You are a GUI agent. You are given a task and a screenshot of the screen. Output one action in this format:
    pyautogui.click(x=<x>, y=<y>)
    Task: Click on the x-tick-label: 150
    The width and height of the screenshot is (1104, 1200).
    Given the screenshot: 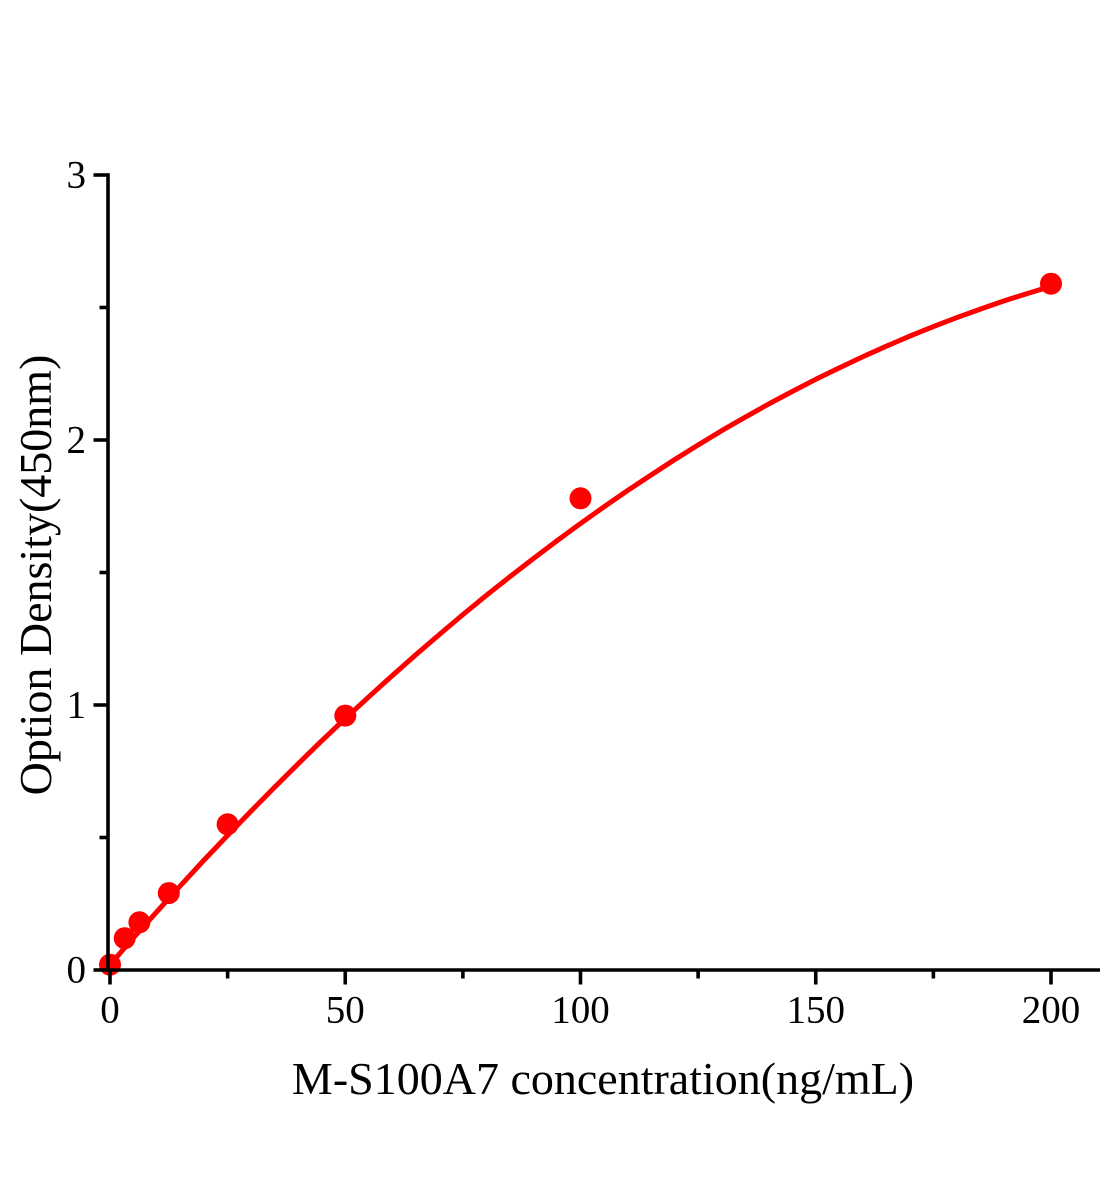 What is the action you would take?
    pyautogui.click(x=816, y=1010)
    